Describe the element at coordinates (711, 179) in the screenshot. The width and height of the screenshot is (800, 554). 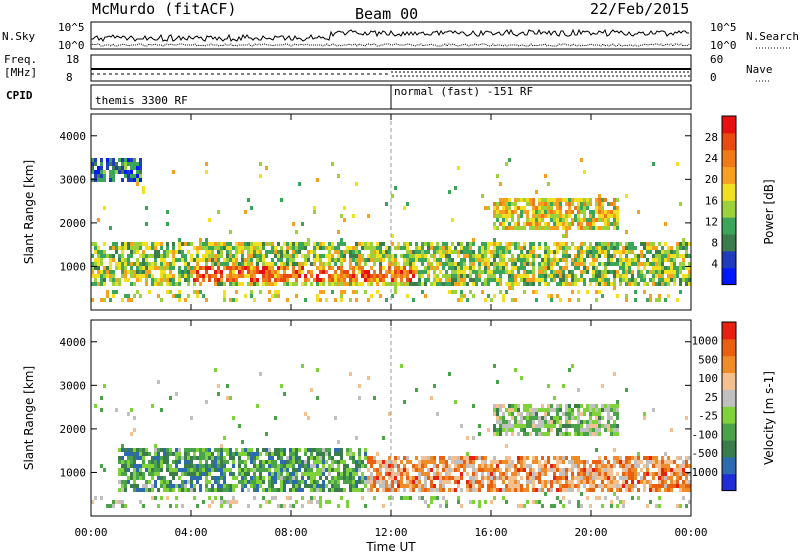
I see `colorbar-tick-label: 20` at that location.